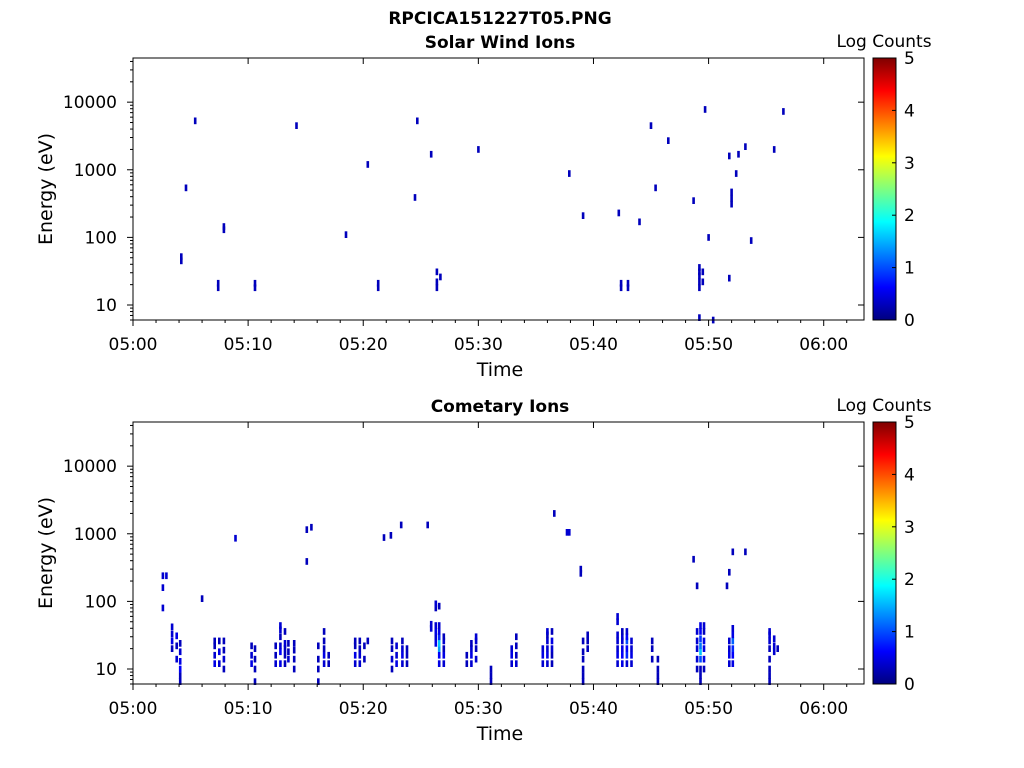 Image resolution: width=1024 pixels, height=768 pixels. What do you see at coordinates (909, 685) in the screenshot?
I see `cometary-colorbar-tick-label: 0` at bounding box center [909, 685].